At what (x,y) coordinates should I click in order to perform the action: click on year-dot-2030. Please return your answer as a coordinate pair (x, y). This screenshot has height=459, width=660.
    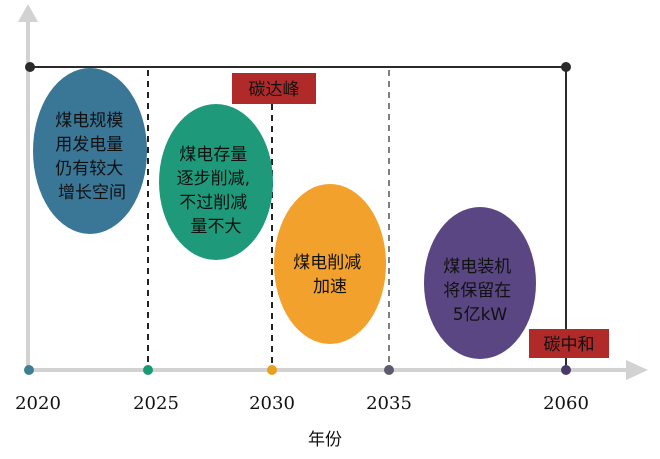
    Looking at the image, I should click on (272, 370).